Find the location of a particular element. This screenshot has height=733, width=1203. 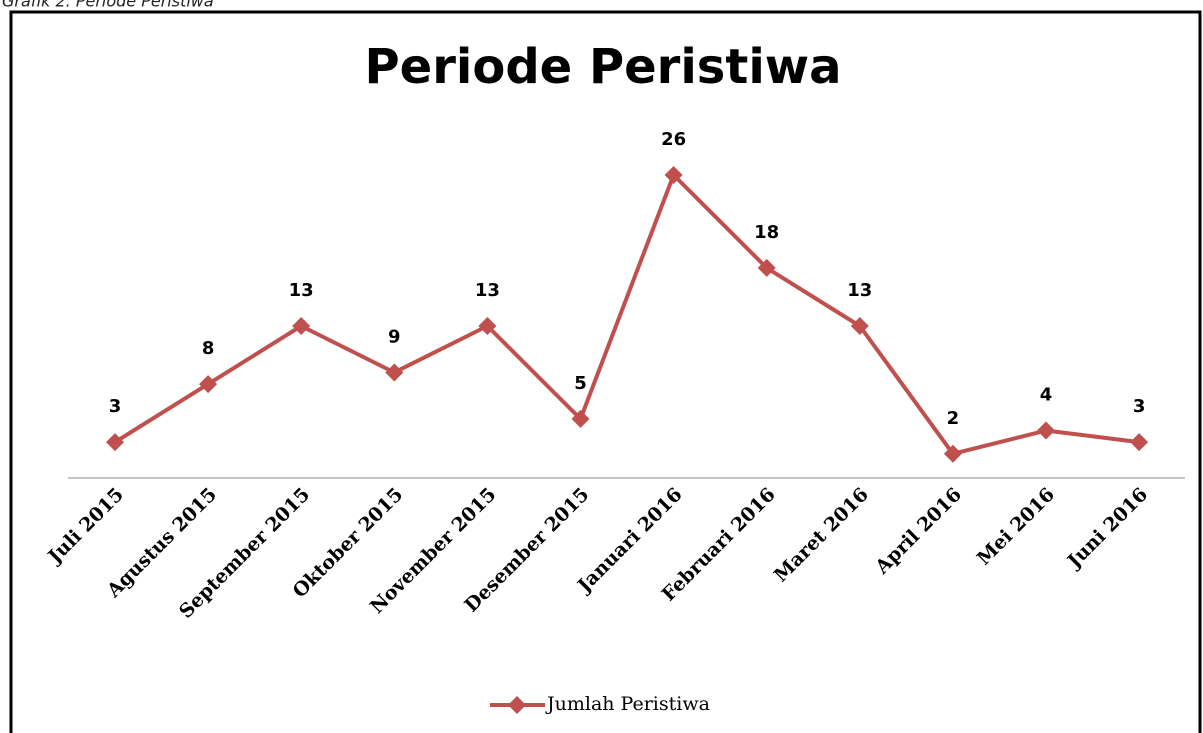

x-tick-label: Juni 2016 is located at coordinates (1107, 529).